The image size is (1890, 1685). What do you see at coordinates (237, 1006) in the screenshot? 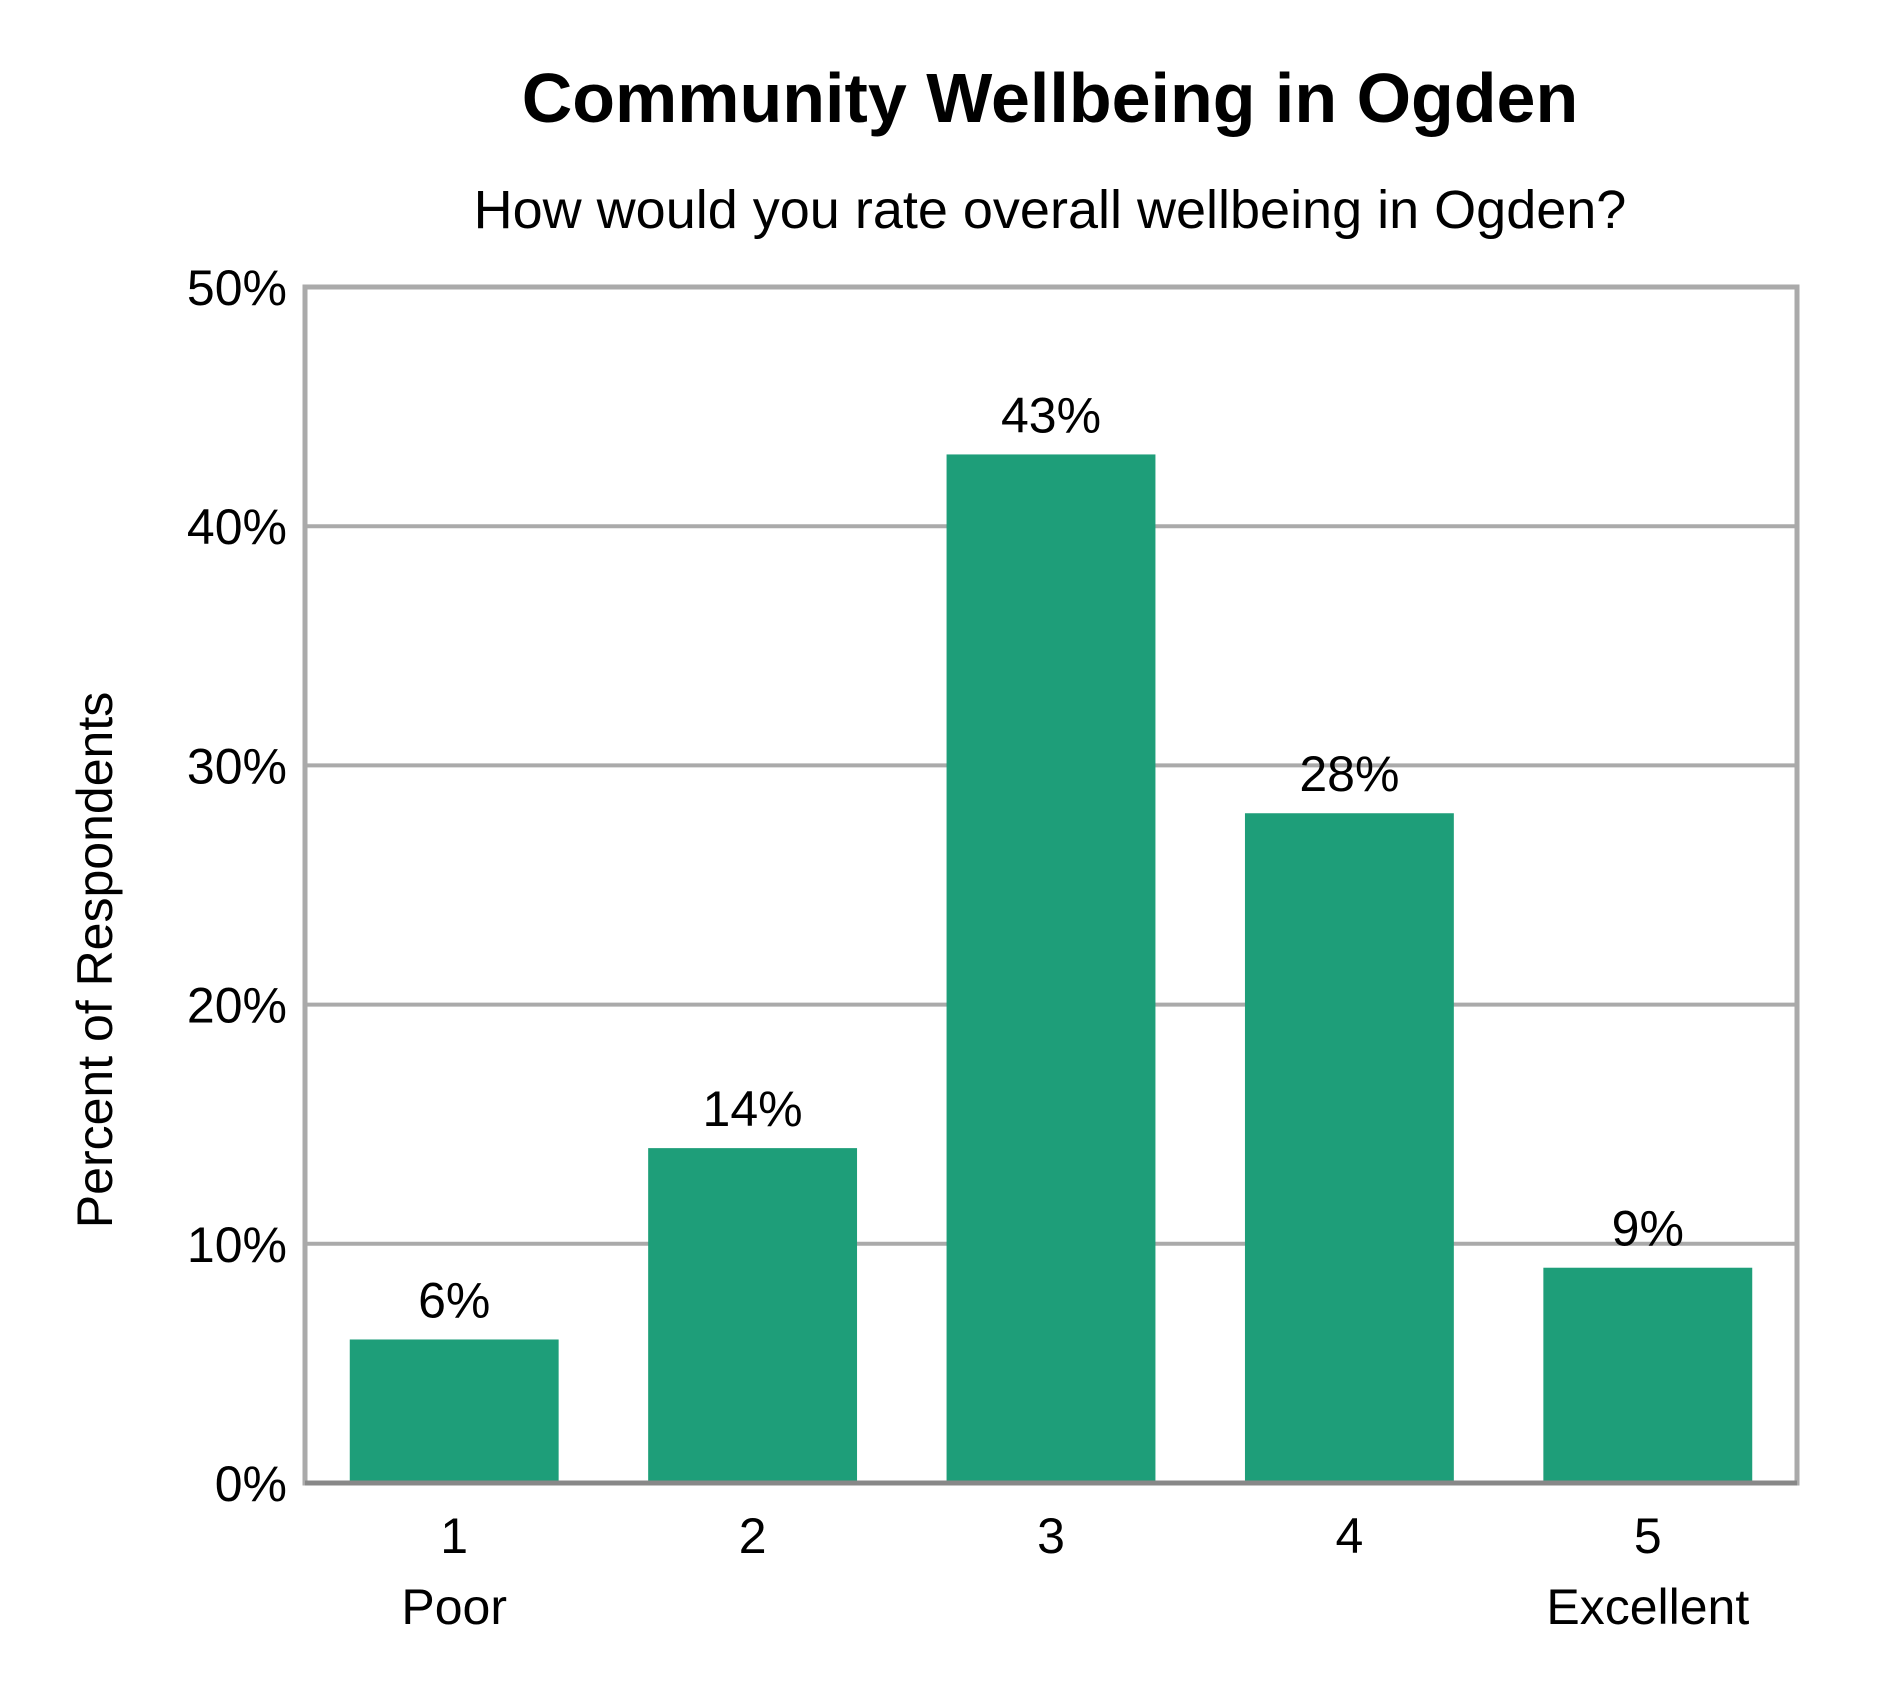
I see `y-tick-label: 20%` at bounding box center [237, 1006].